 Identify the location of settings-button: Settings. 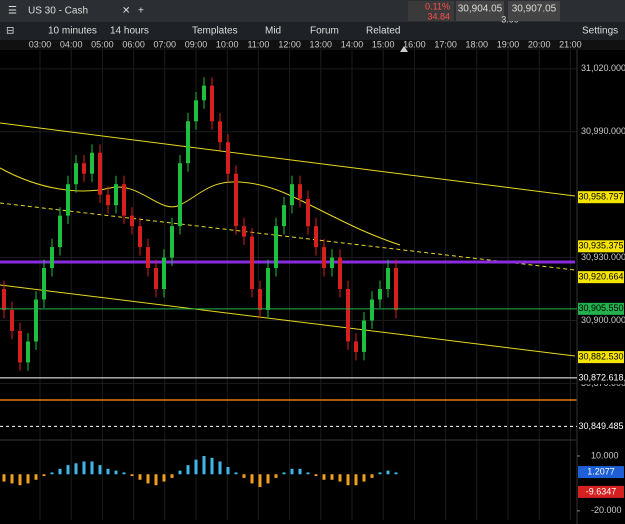
(600, 31).